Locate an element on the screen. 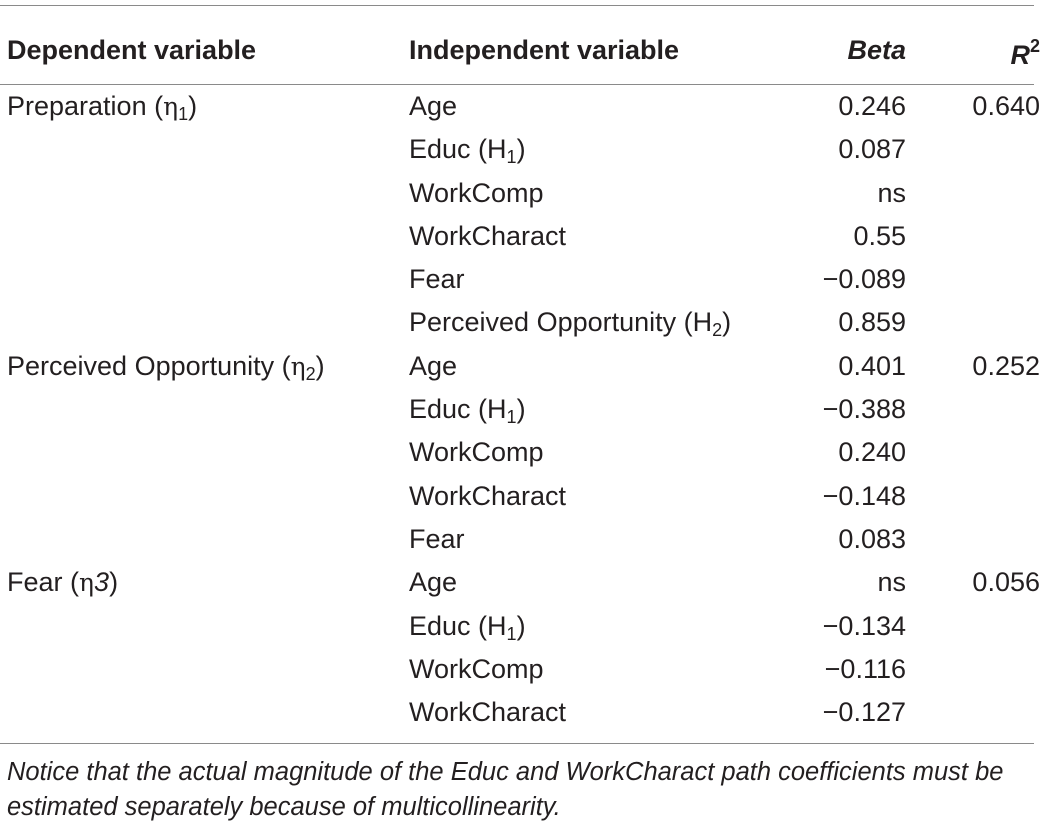 The image size is (1040, 830). beta-cell: −0.127 is located at coordinates (864, 712).